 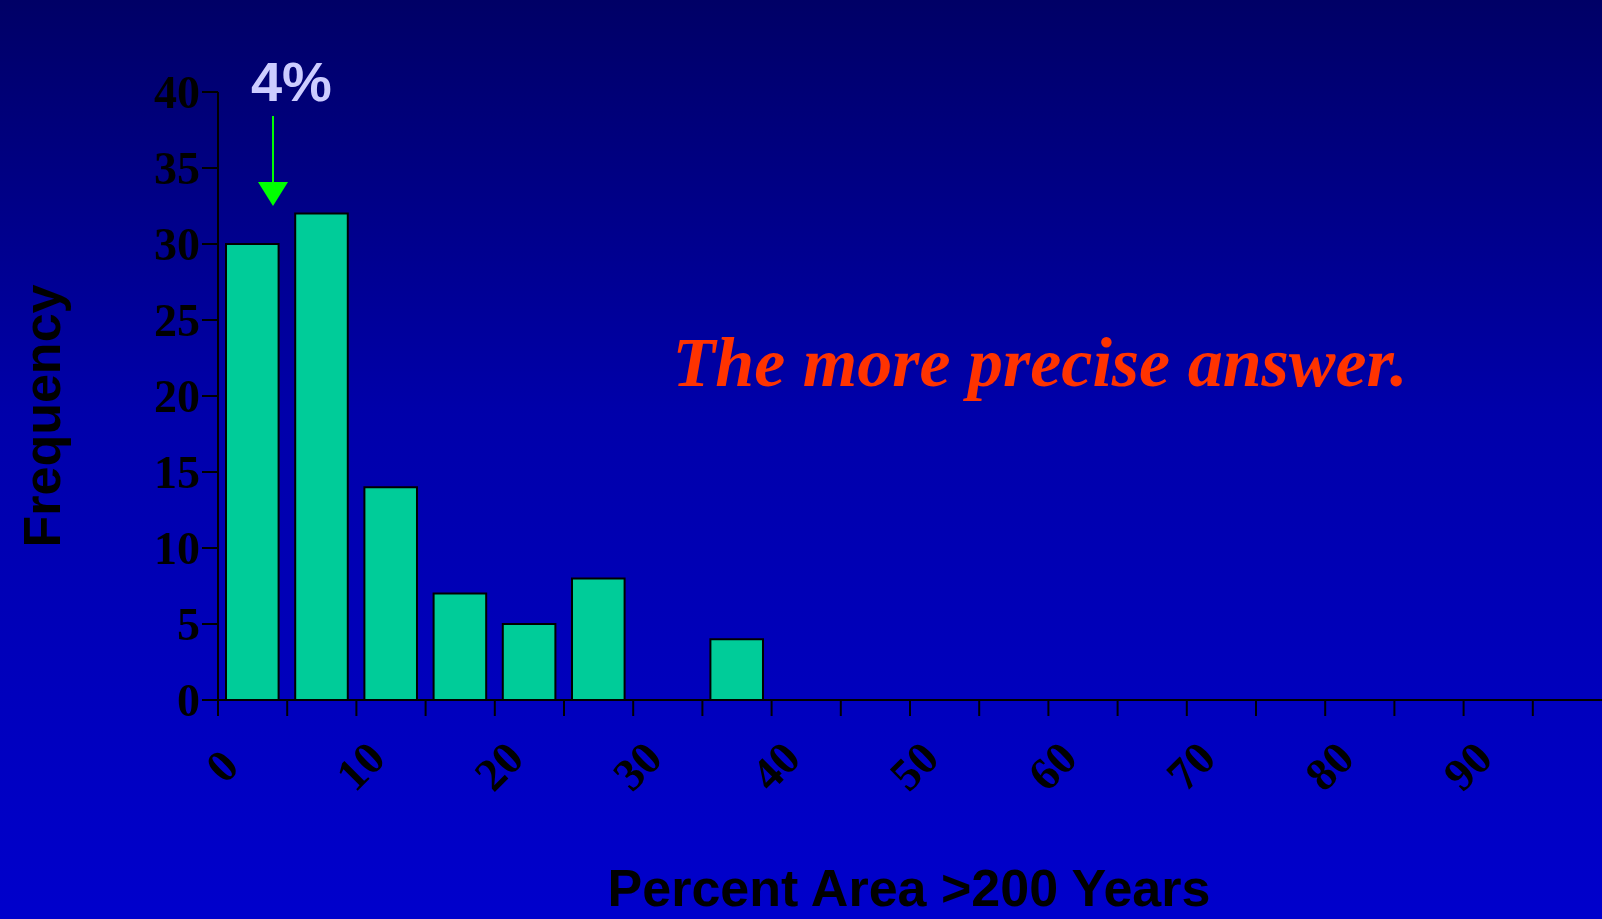 I want to click on y-tick-label: 30, so click(x=177, y=245).